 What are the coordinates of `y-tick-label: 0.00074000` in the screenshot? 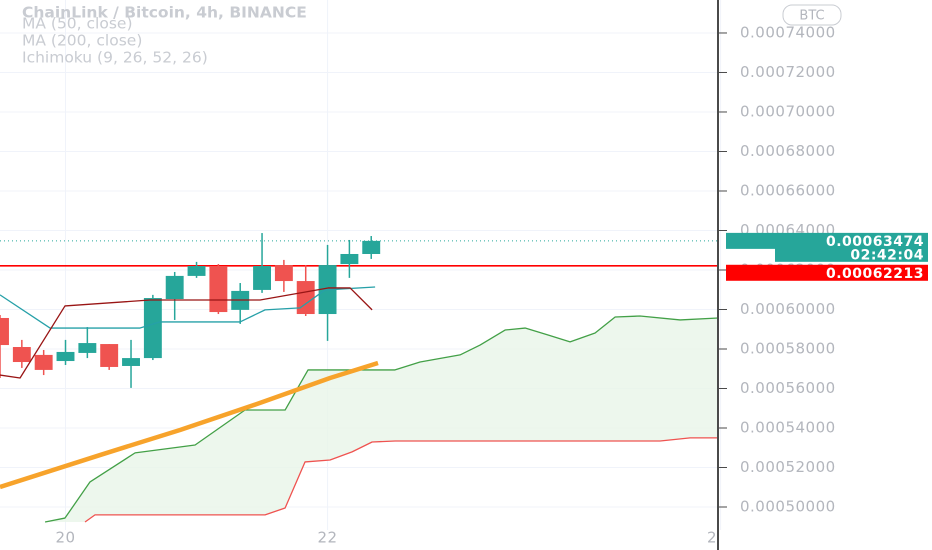 It's located at (788, 32).